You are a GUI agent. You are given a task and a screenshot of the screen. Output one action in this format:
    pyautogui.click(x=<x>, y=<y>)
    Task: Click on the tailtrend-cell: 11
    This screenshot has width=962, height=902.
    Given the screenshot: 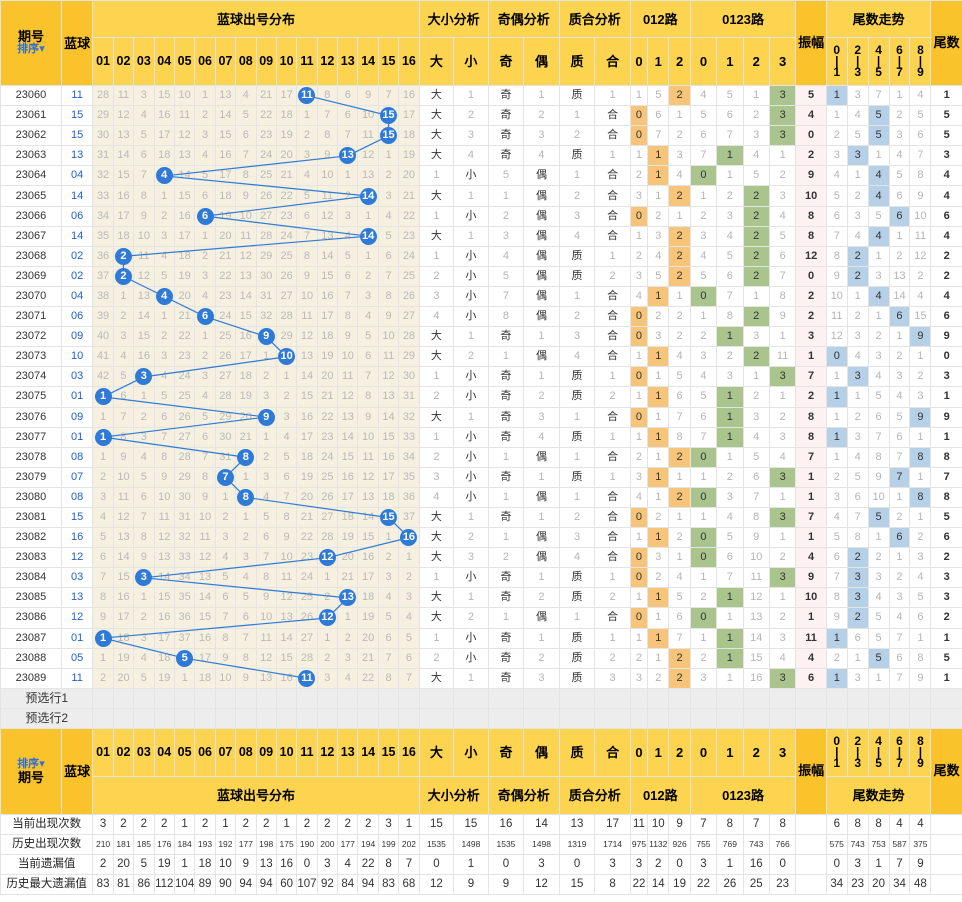 What is the action you would take?
    pyautogui.click(x=836, y=317)
    